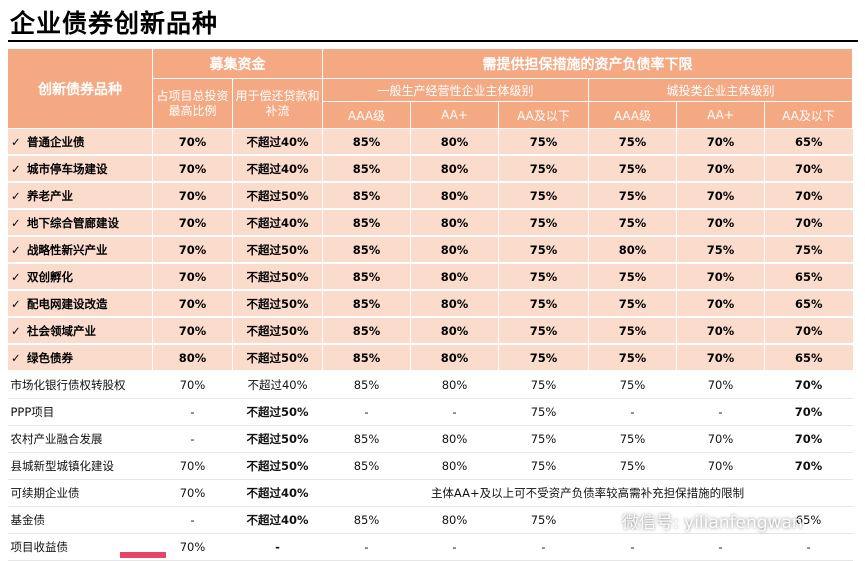  I want to click on row-product-name: ✓ 地下综合管廊建设, so click(80, 223).